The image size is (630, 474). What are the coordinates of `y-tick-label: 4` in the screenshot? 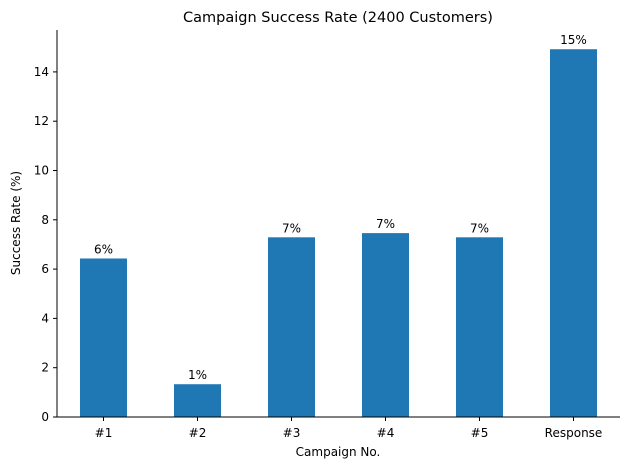 It's located at (45, 318).